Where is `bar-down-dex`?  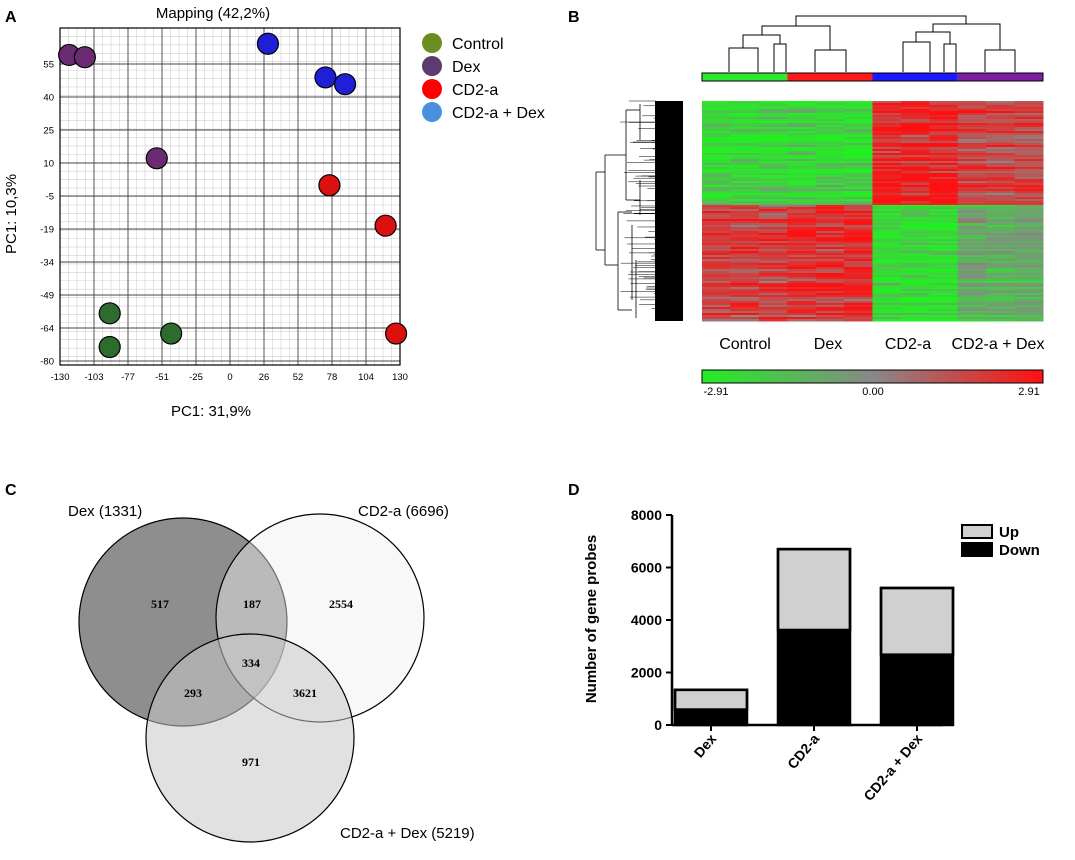 bar-down-dex is located at coordinates (711, 717).